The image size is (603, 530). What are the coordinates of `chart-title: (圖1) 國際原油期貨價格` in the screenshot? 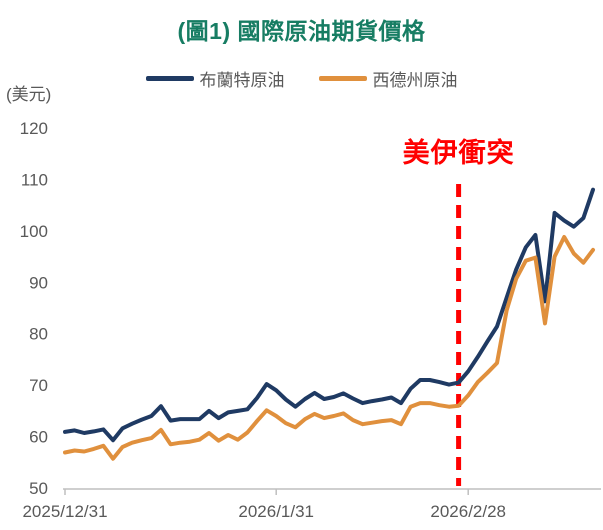 It's located at (301, 31).